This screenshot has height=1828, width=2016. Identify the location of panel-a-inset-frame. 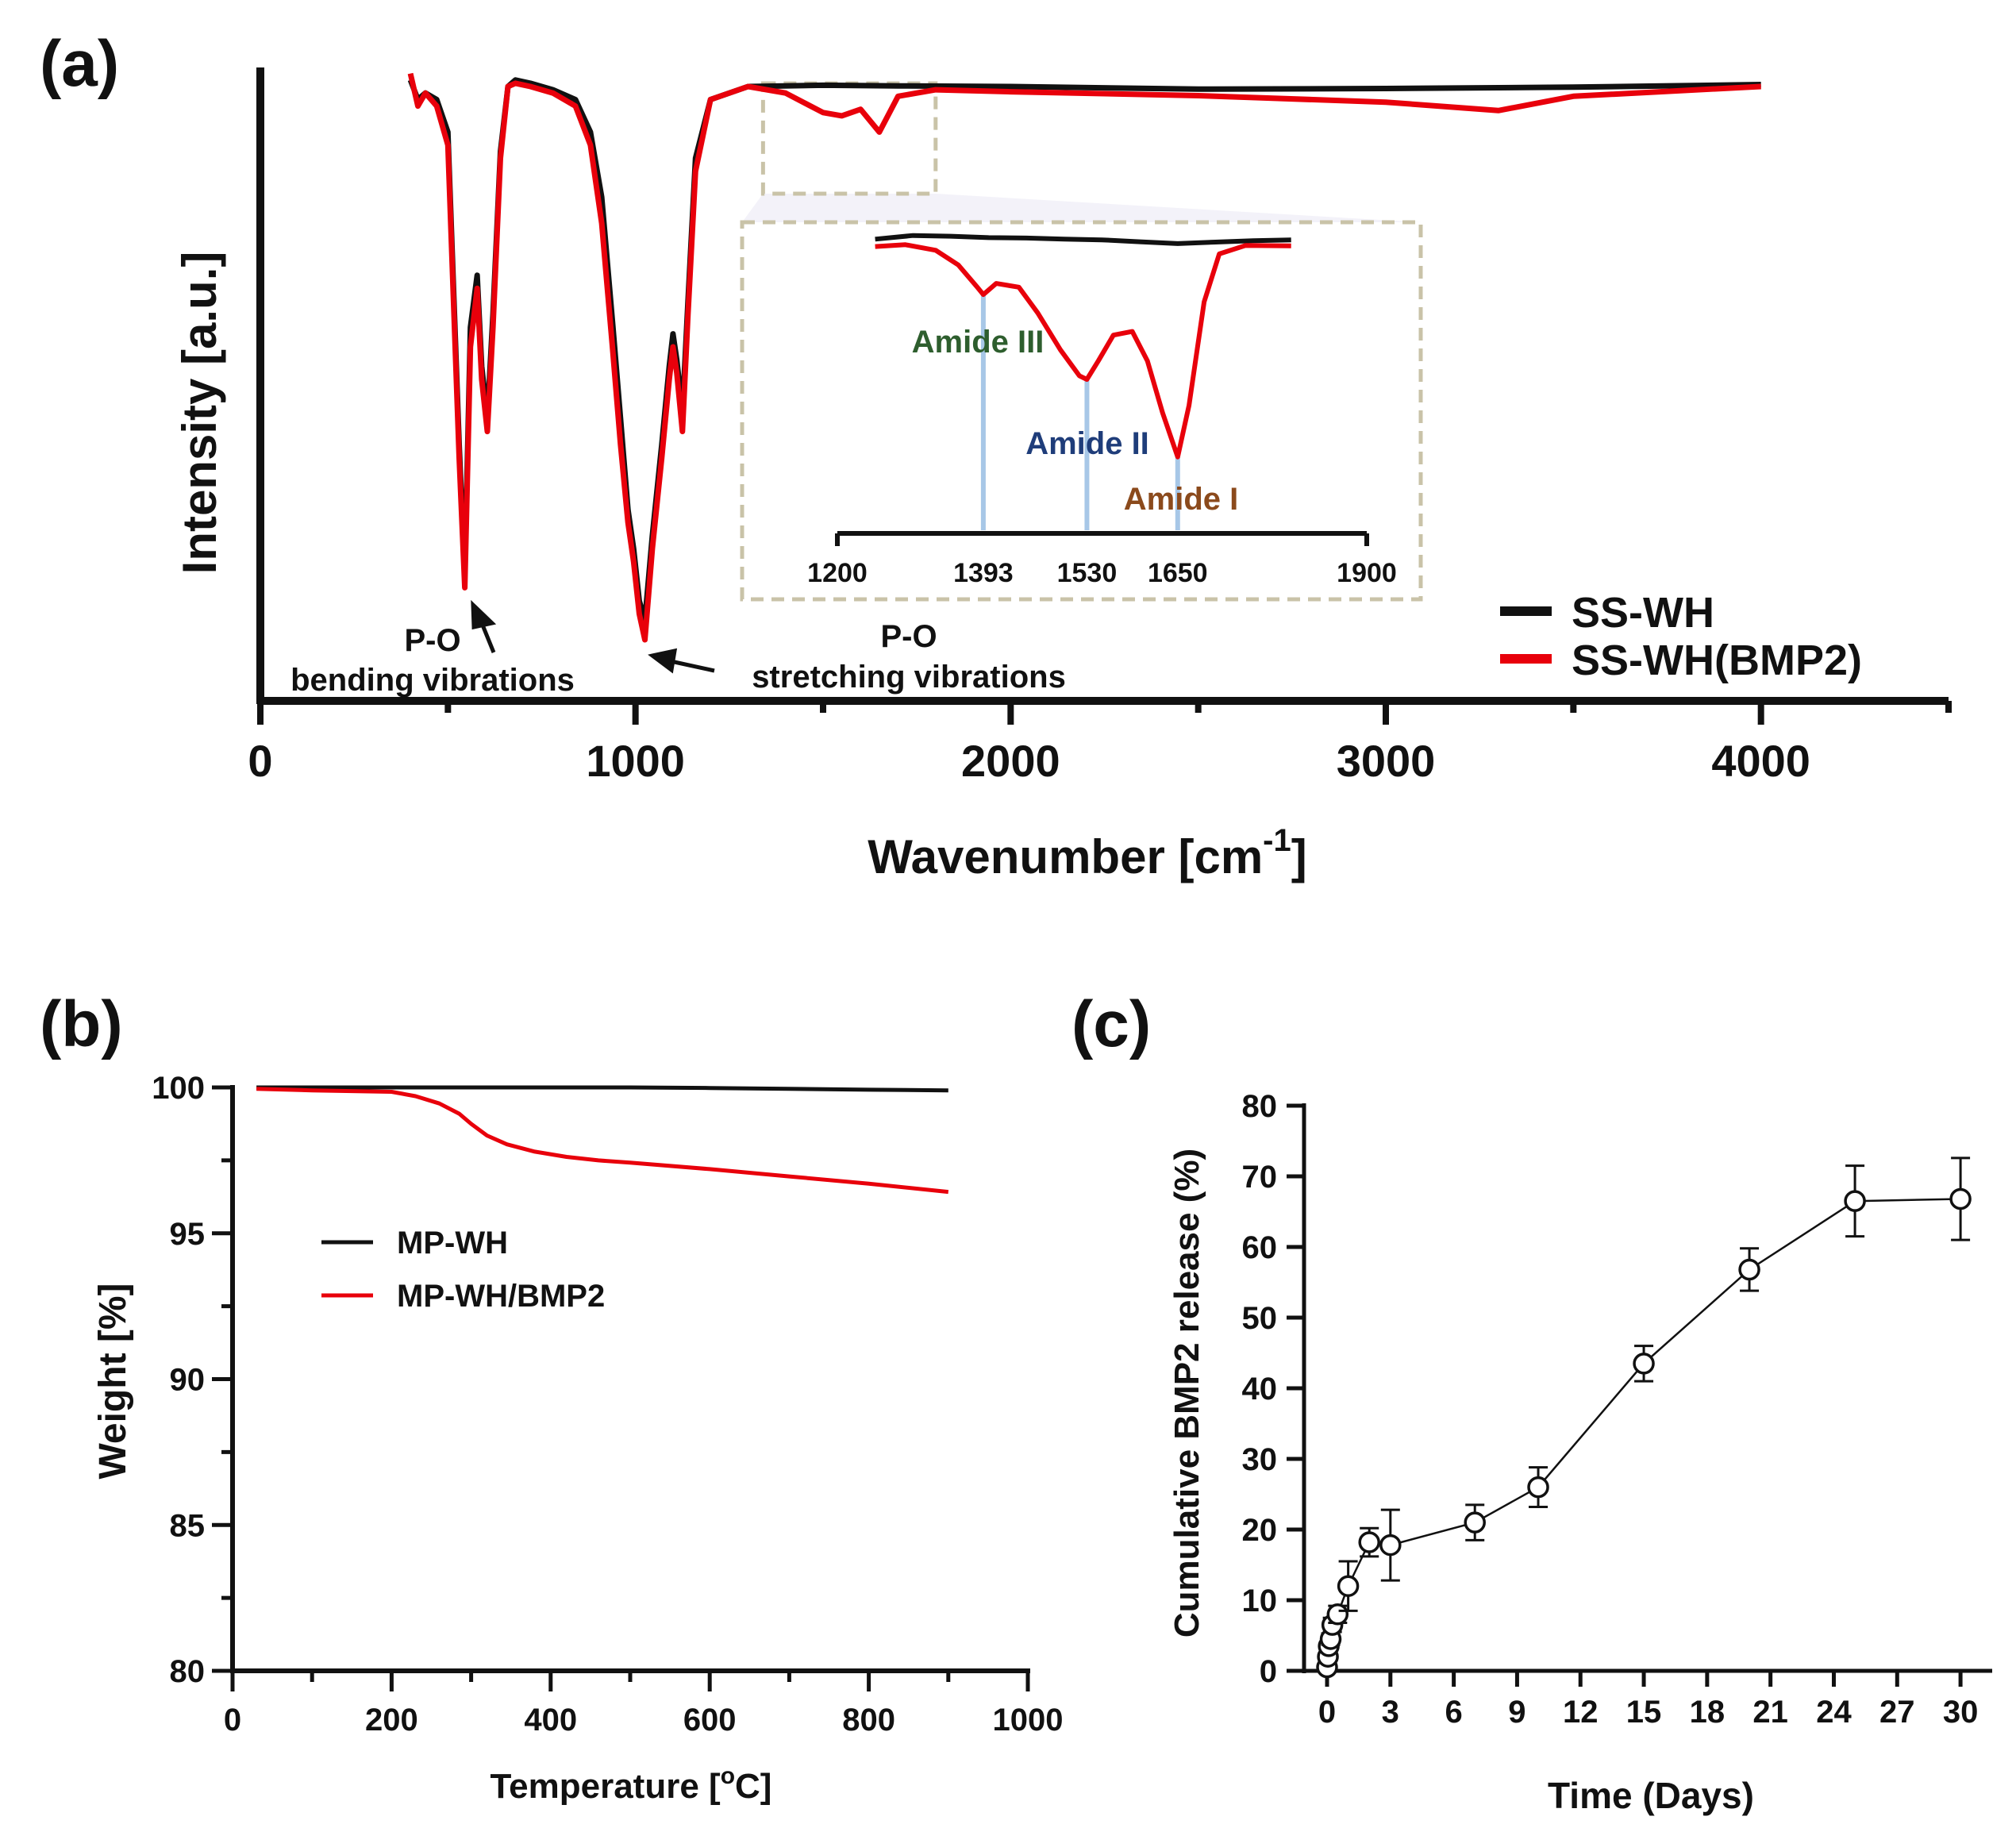
(1081, 341).